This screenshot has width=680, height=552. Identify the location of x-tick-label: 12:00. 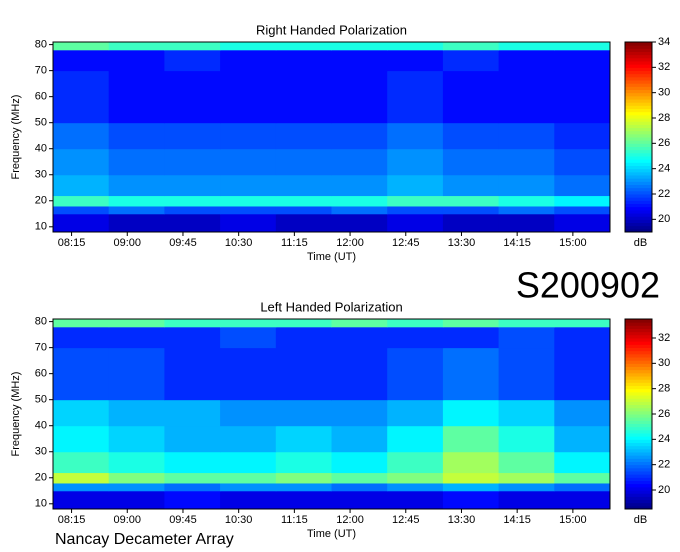
(350, 243).